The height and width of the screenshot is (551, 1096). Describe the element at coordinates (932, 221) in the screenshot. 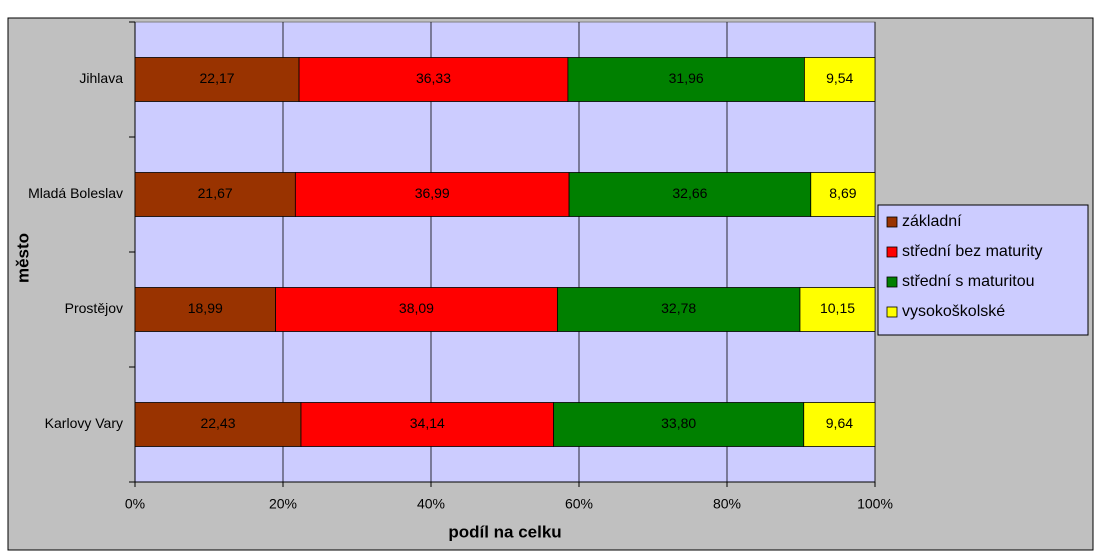

I see `legend-label: základní` at that location.